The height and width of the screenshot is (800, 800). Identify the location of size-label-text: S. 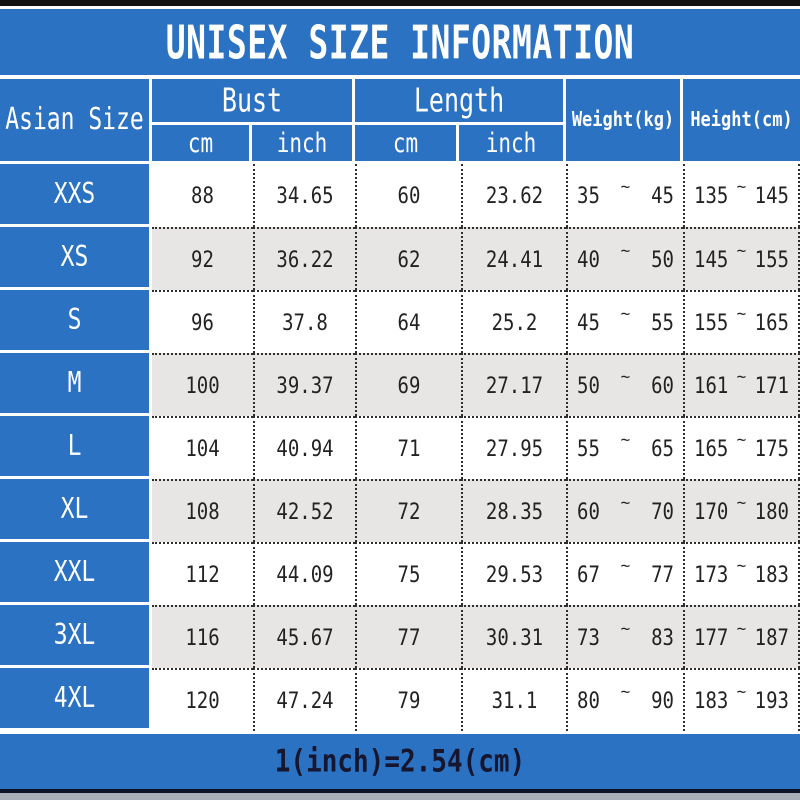
(74, 320).